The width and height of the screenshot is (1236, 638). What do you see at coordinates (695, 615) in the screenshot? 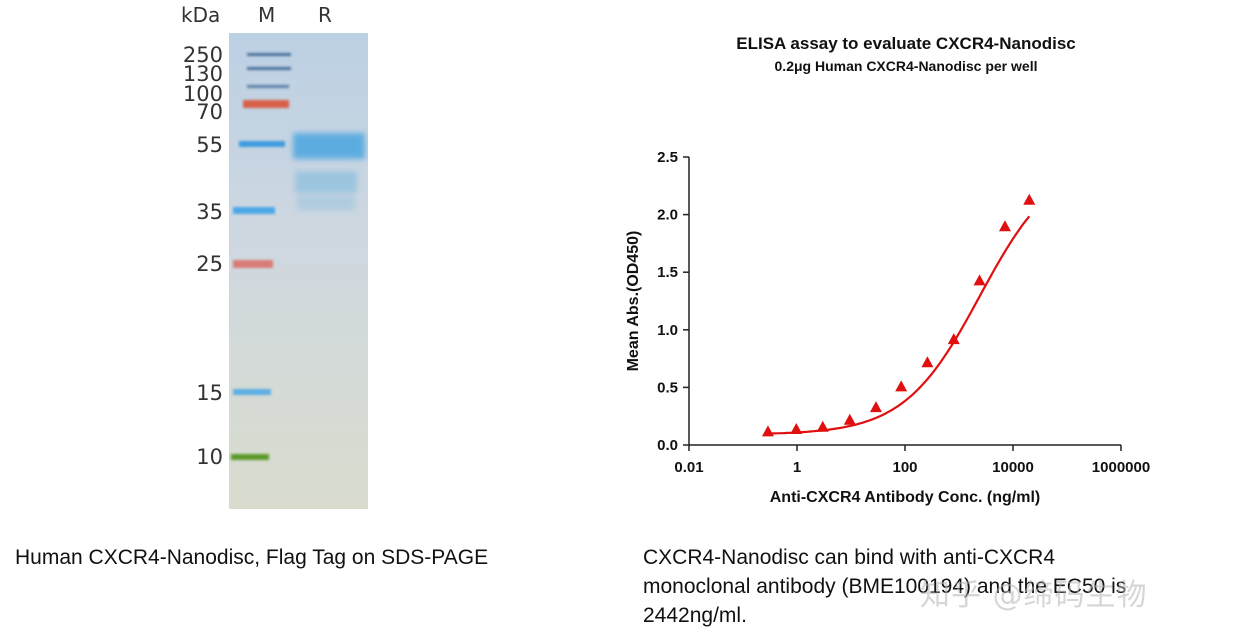
I see `chart-caption-line-3: 2442ng/ml.` at bounding box center [695, 615].